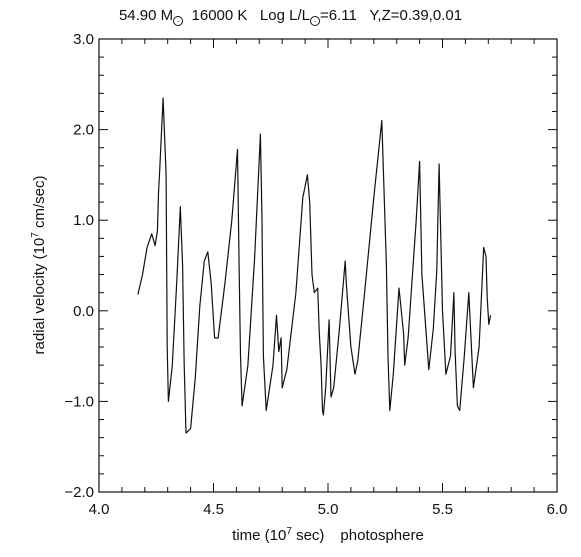 This screenshot has width=581, height=557. Describe the element at coordinates (83, 311) in the screenshot. I see `y-tick-label: 0.0` at that location.